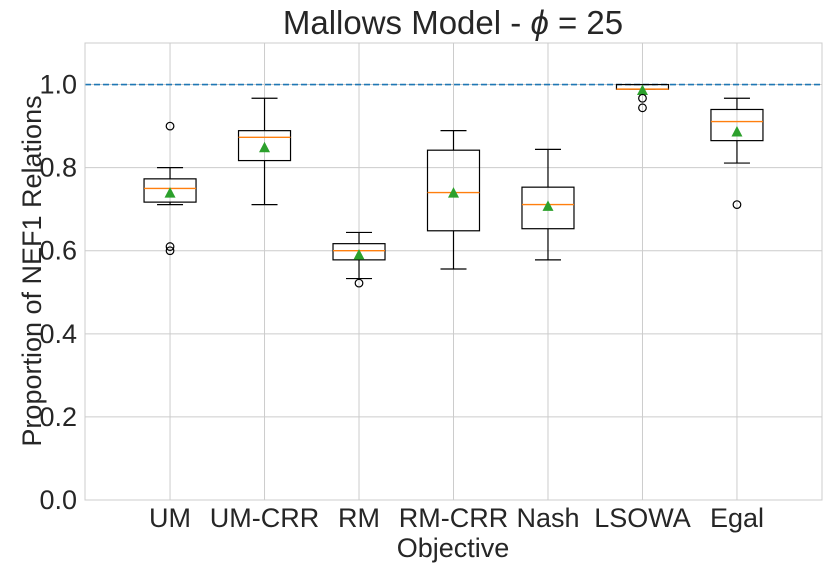 The width and height of the screenshot is (831, 572). I want to click on mean-marker-um, so click(170, 192).